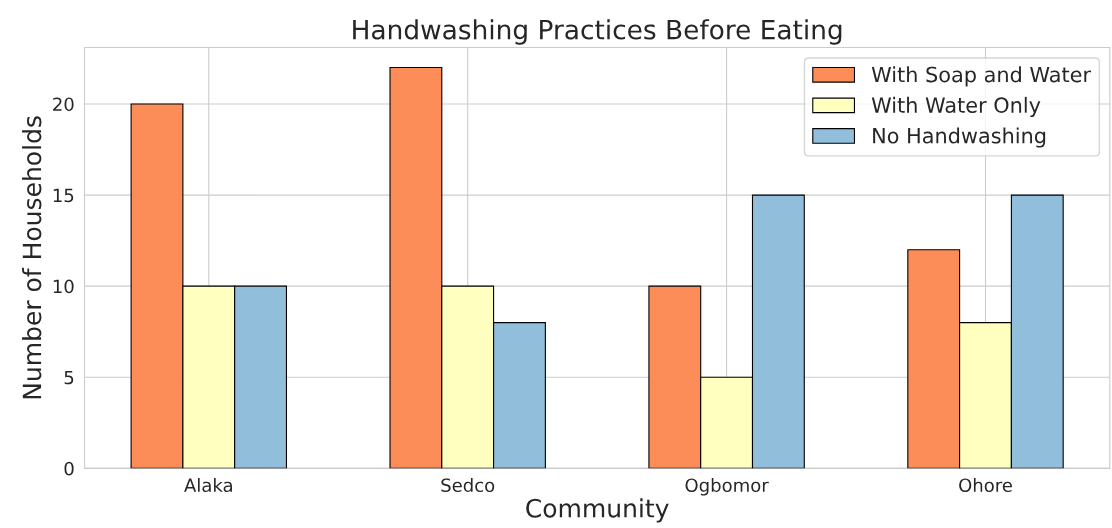  Describe the element at coordinates (69, 468) in the screenshot. I see `y-tick-label: 0` at that location.